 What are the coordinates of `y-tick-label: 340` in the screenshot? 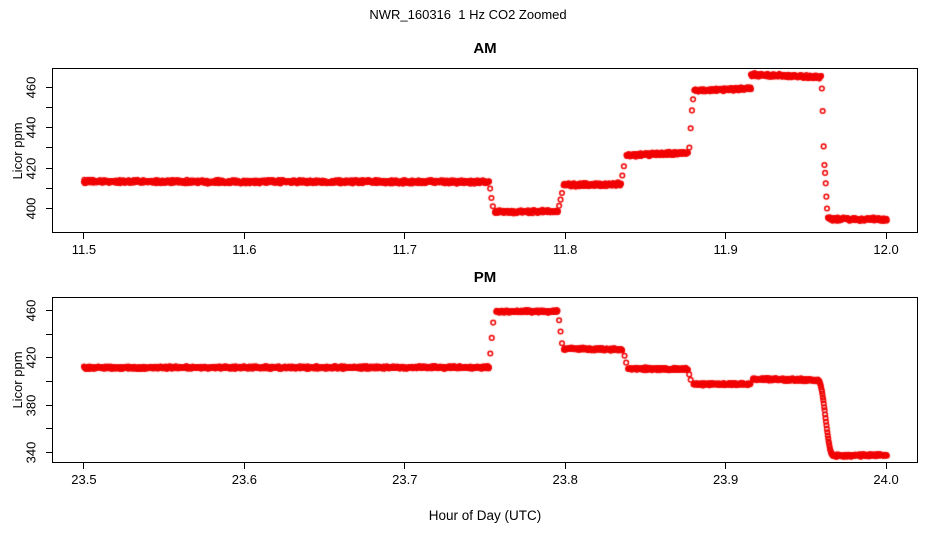 It's located at (31, 452).